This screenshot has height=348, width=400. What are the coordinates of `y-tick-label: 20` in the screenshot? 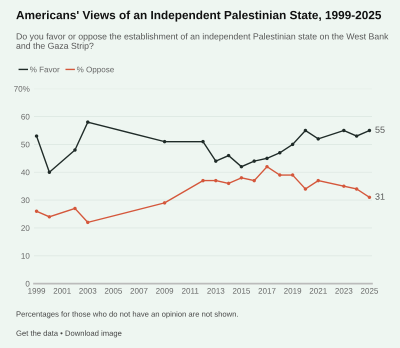 It's located at (25, 228).